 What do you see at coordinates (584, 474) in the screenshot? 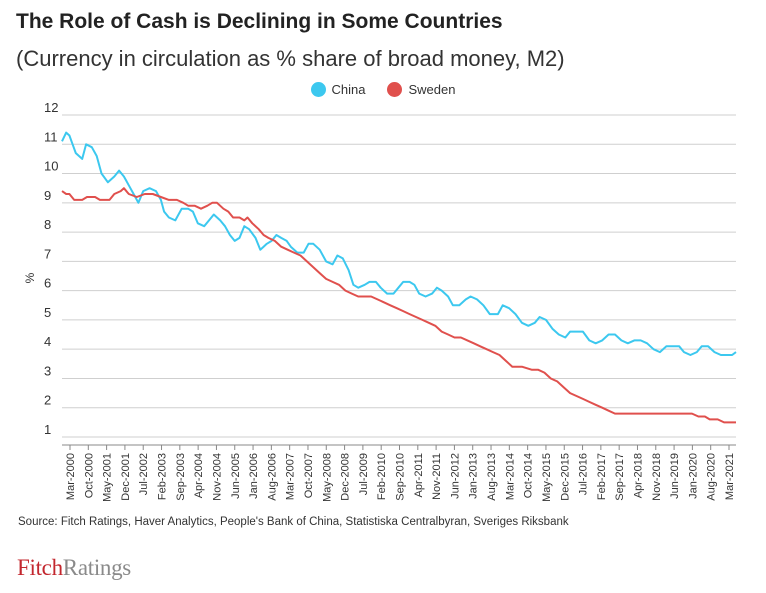
I see `x-tick-label: Jul-2016` at bounding box center [584, 474].